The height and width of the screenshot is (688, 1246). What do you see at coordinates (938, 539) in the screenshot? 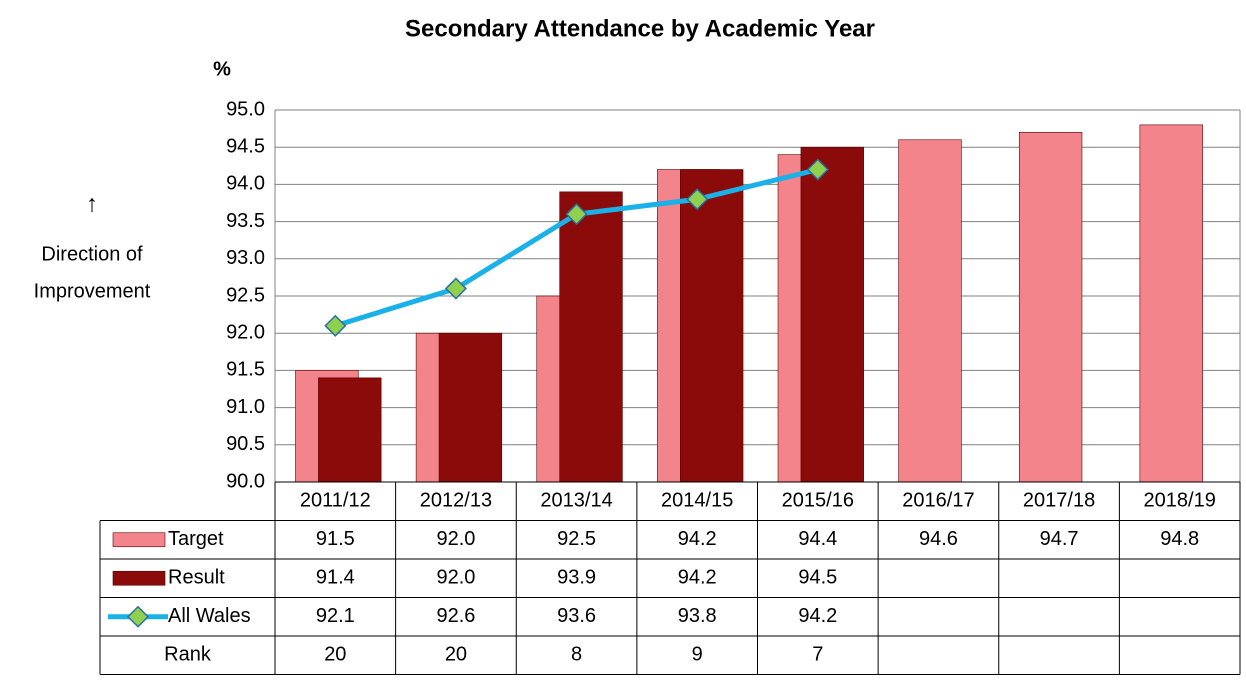
I see `table-value: 94.6` at bounding box center [938, 539].